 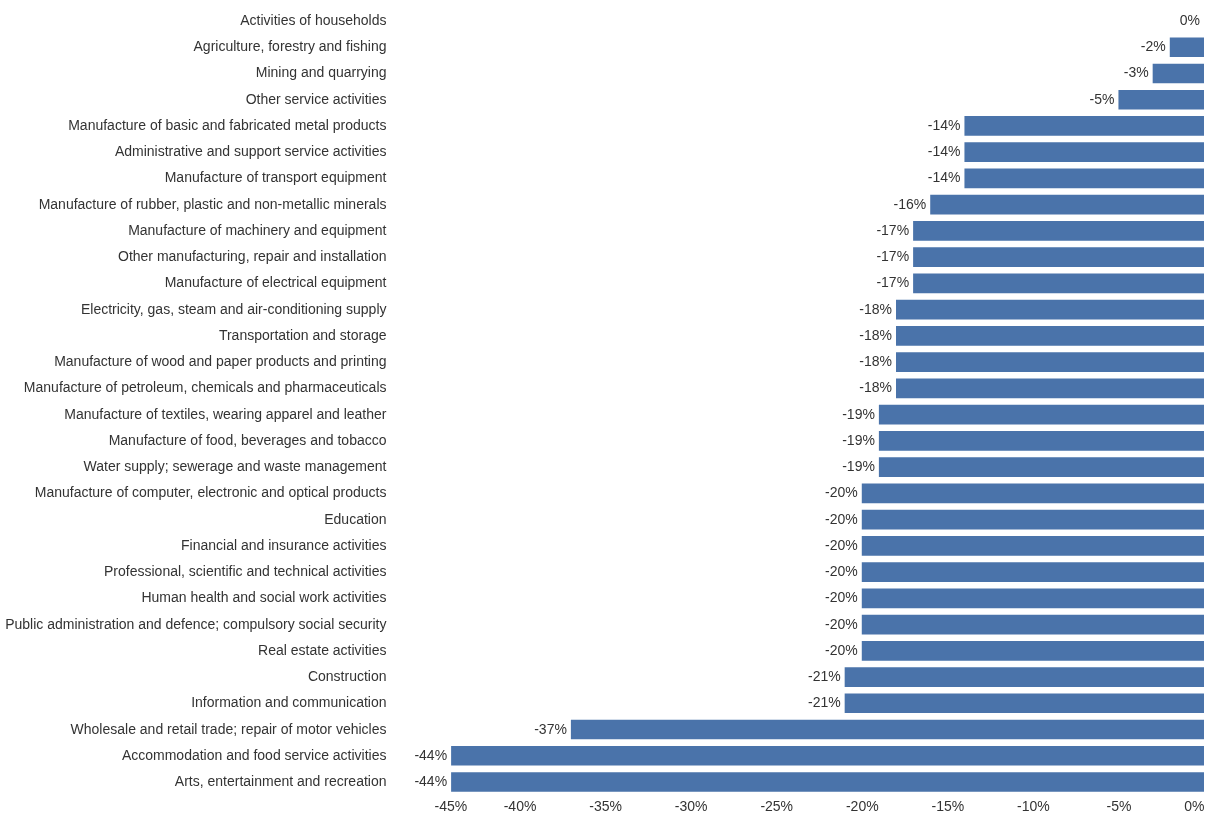 What do you see at coordinates (280, 781) in the screenshot?
I see `y-tick-label: Arts, entertainment and recreation` at bounding box center [280, 781].